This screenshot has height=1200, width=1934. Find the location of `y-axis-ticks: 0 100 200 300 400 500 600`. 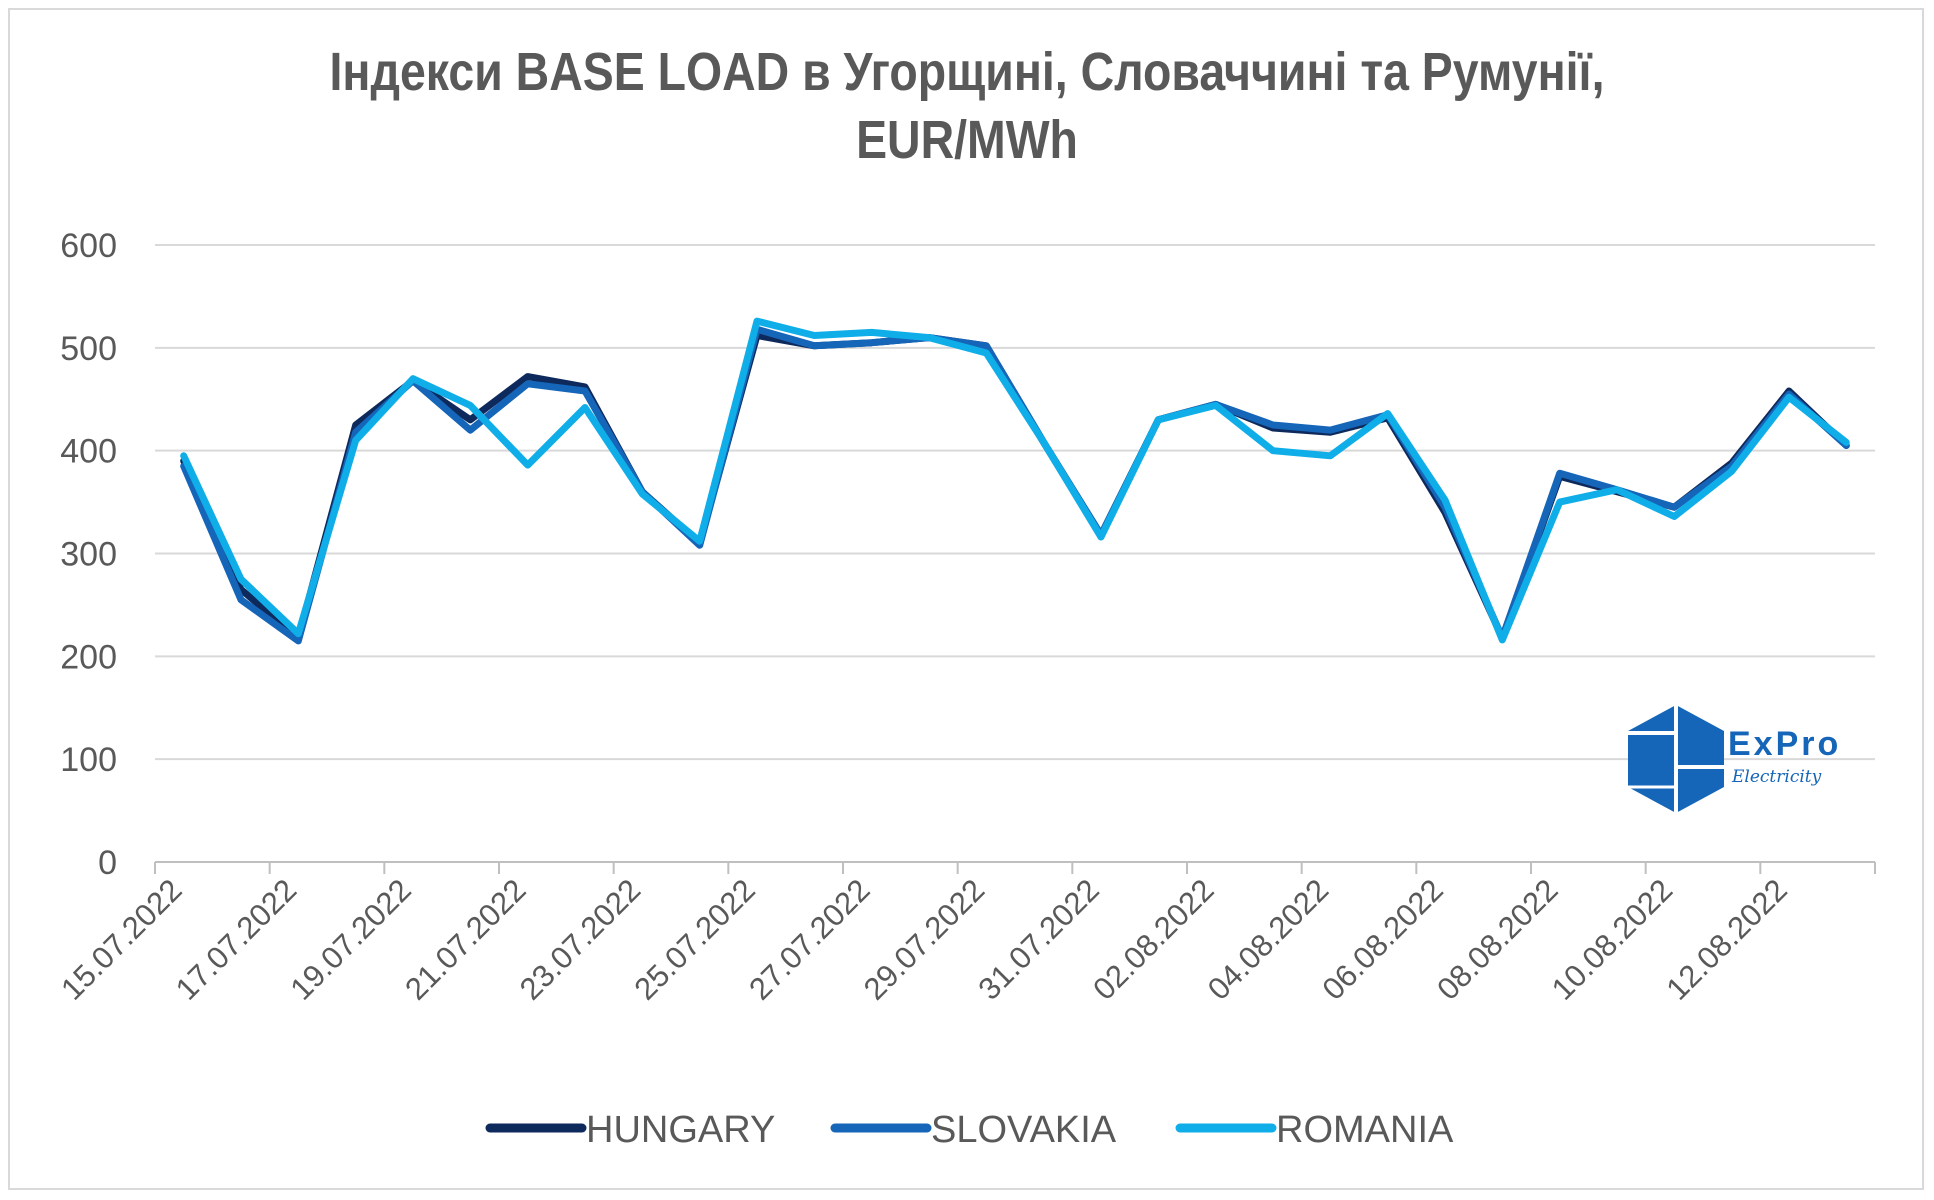

y-axis-ticks: 0 100 200 300 400 500 600 is located at coordinates (88, 554).